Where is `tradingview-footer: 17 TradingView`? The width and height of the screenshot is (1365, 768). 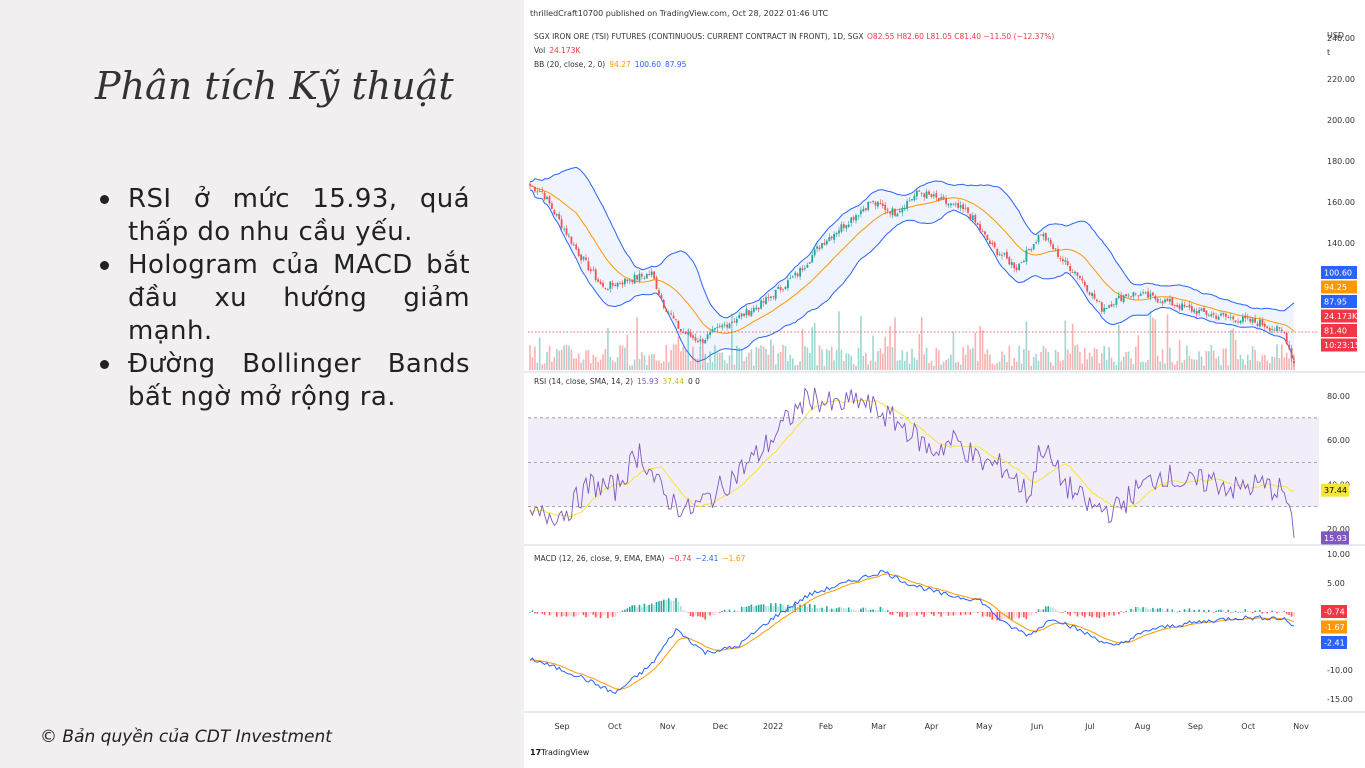
tradingview-footer: 17 TradingView is located at coordinates (560, 752).